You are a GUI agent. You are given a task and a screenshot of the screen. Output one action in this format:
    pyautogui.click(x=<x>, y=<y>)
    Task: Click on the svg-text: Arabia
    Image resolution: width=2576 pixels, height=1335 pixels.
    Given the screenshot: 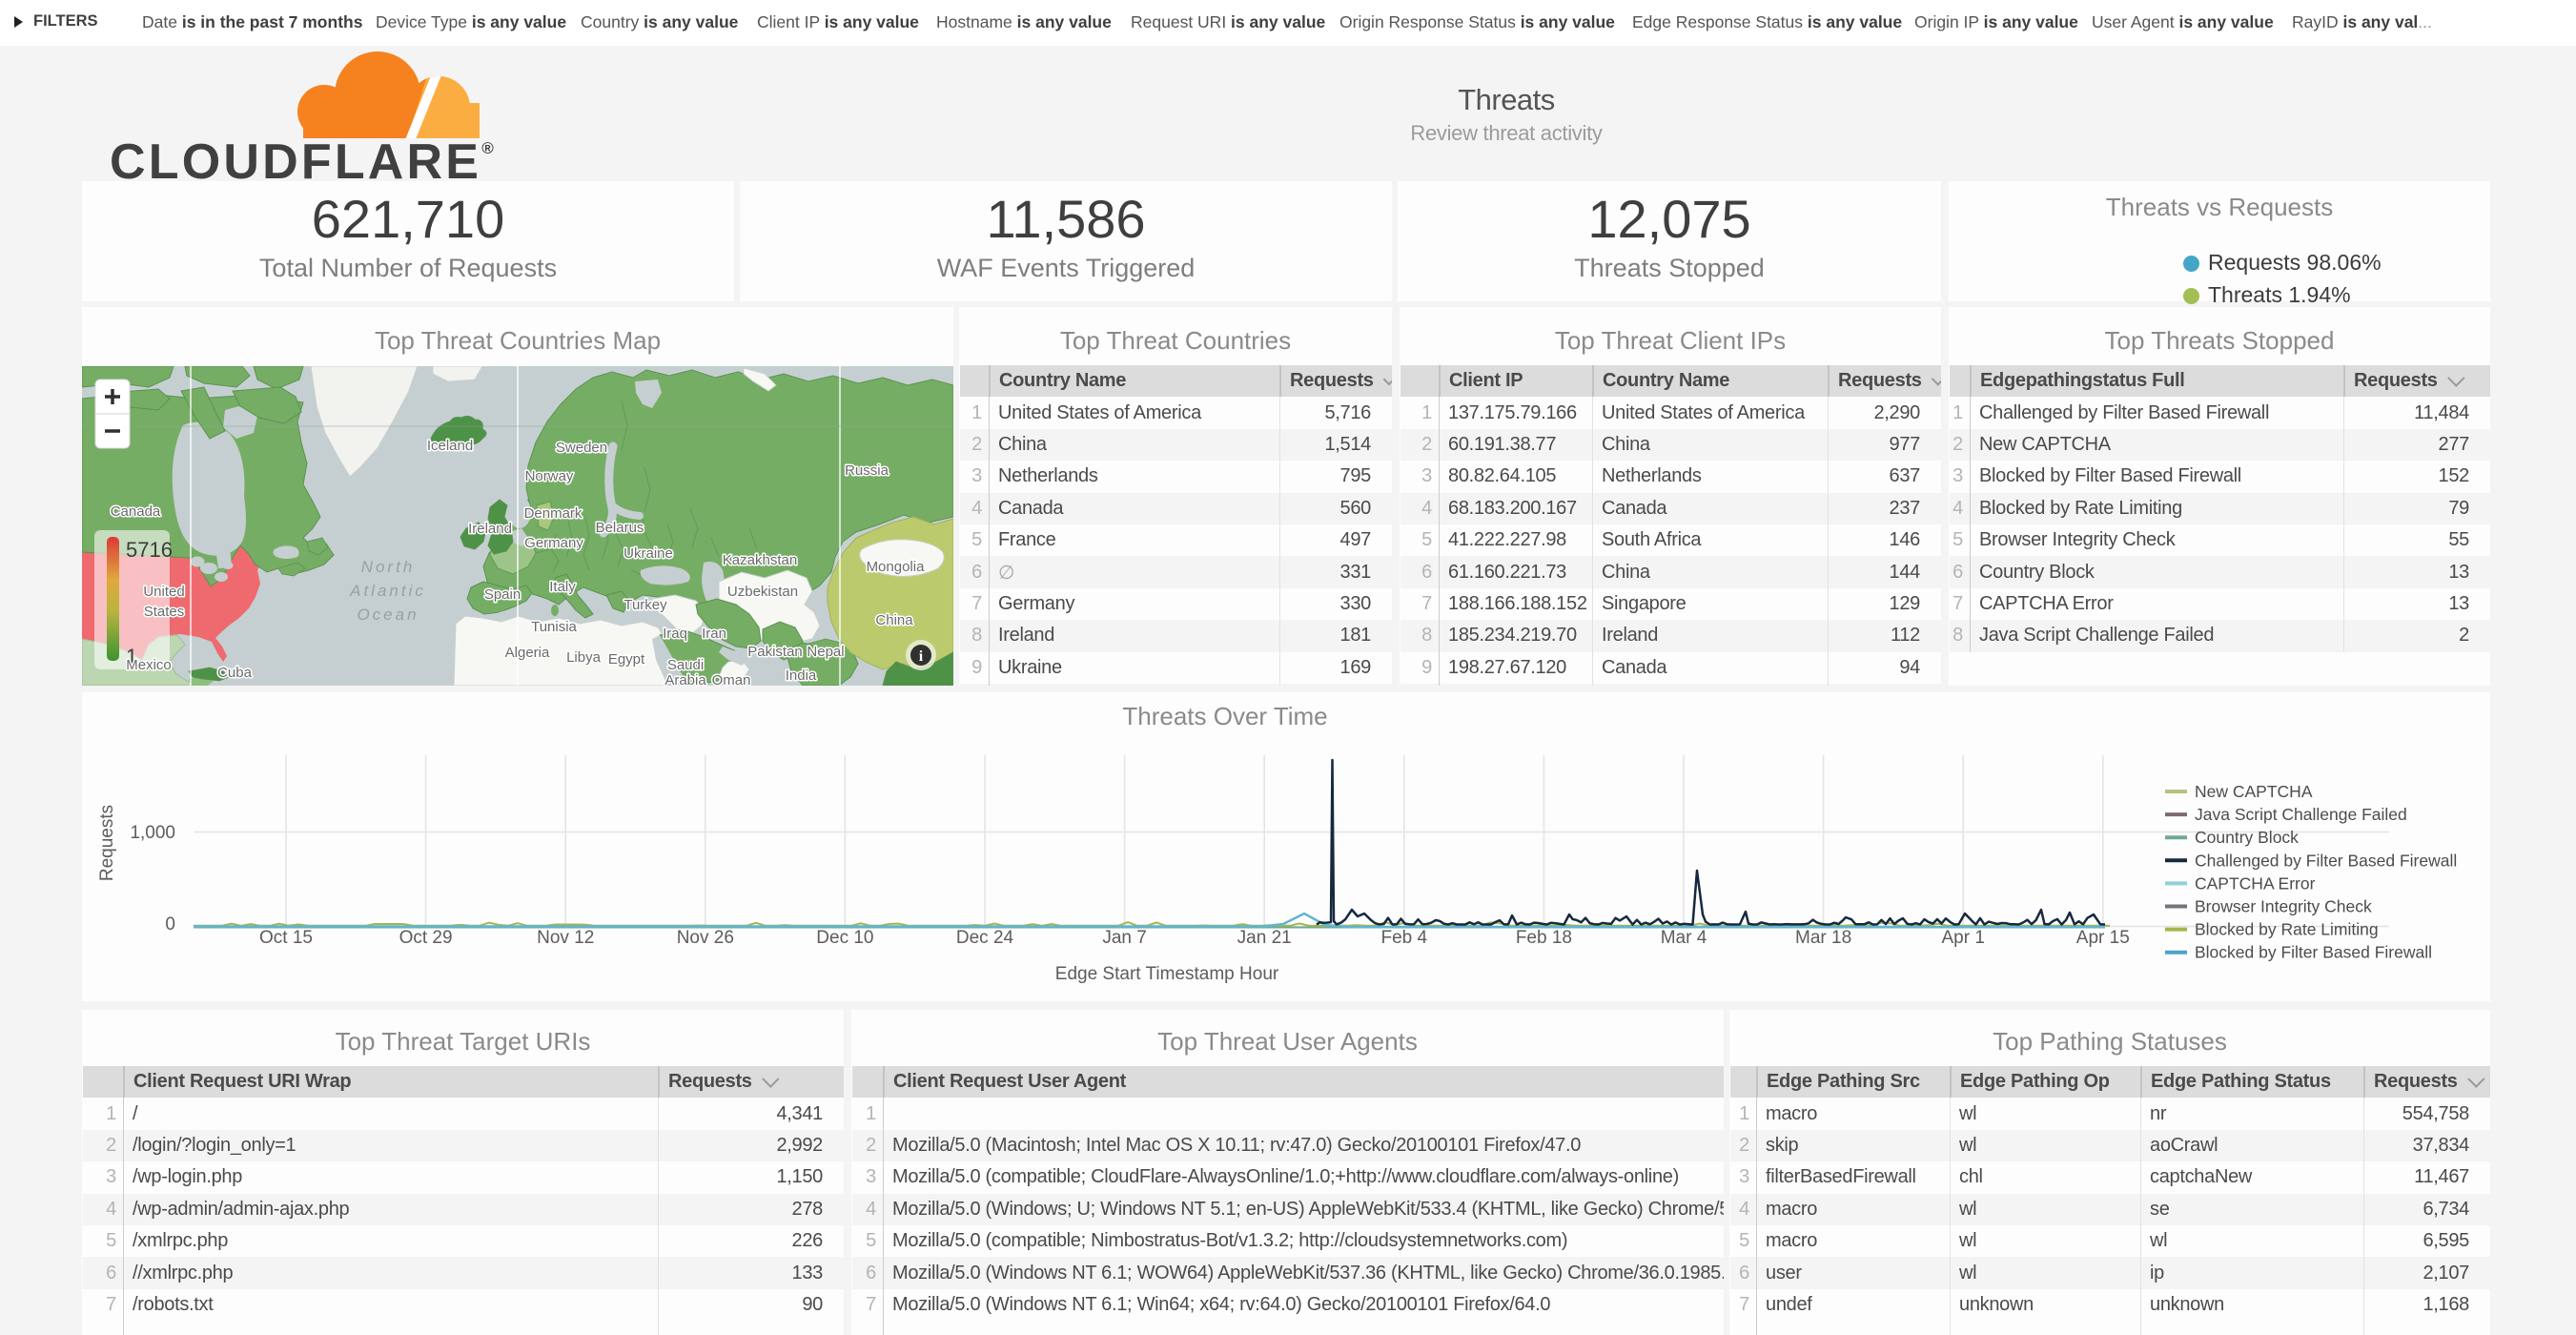 What is the action you would take?
    pyautogui.click(x=685, y=679)
    